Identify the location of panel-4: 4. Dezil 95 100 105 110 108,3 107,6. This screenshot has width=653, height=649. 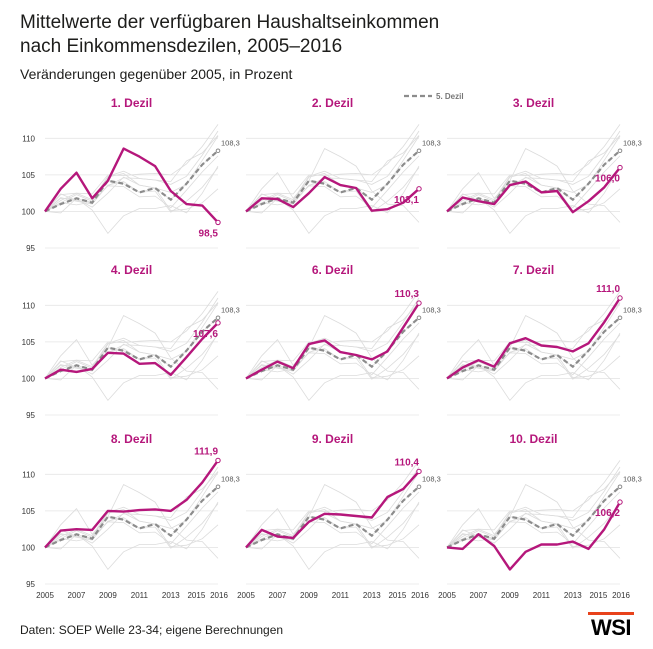
(131, 341).